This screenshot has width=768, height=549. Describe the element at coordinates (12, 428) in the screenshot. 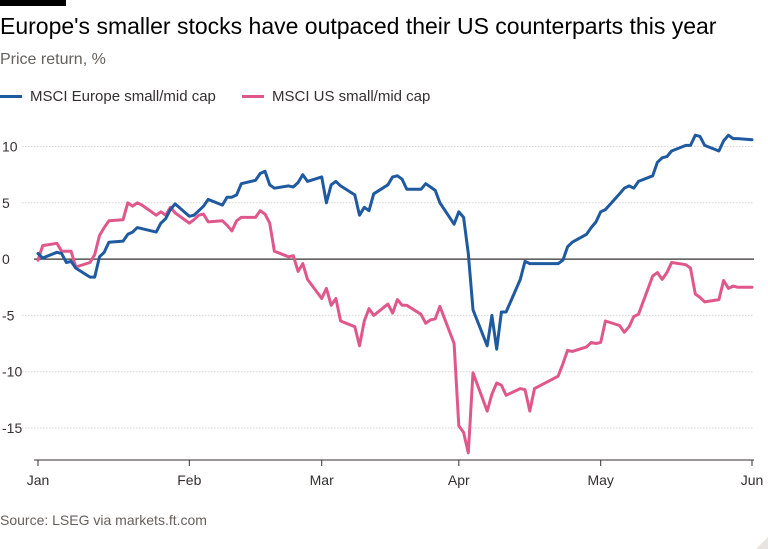

I see `y-tick-label: -15` at that location.